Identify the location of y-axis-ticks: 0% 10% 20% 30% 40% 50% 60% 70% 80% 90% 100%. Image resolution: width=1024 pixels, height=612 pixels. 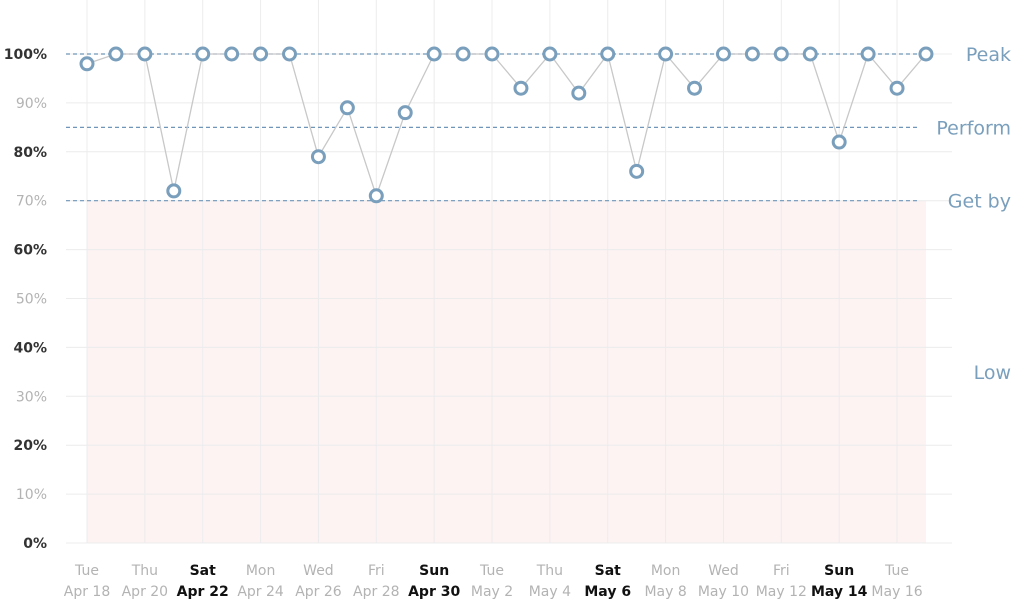
(25, 299).